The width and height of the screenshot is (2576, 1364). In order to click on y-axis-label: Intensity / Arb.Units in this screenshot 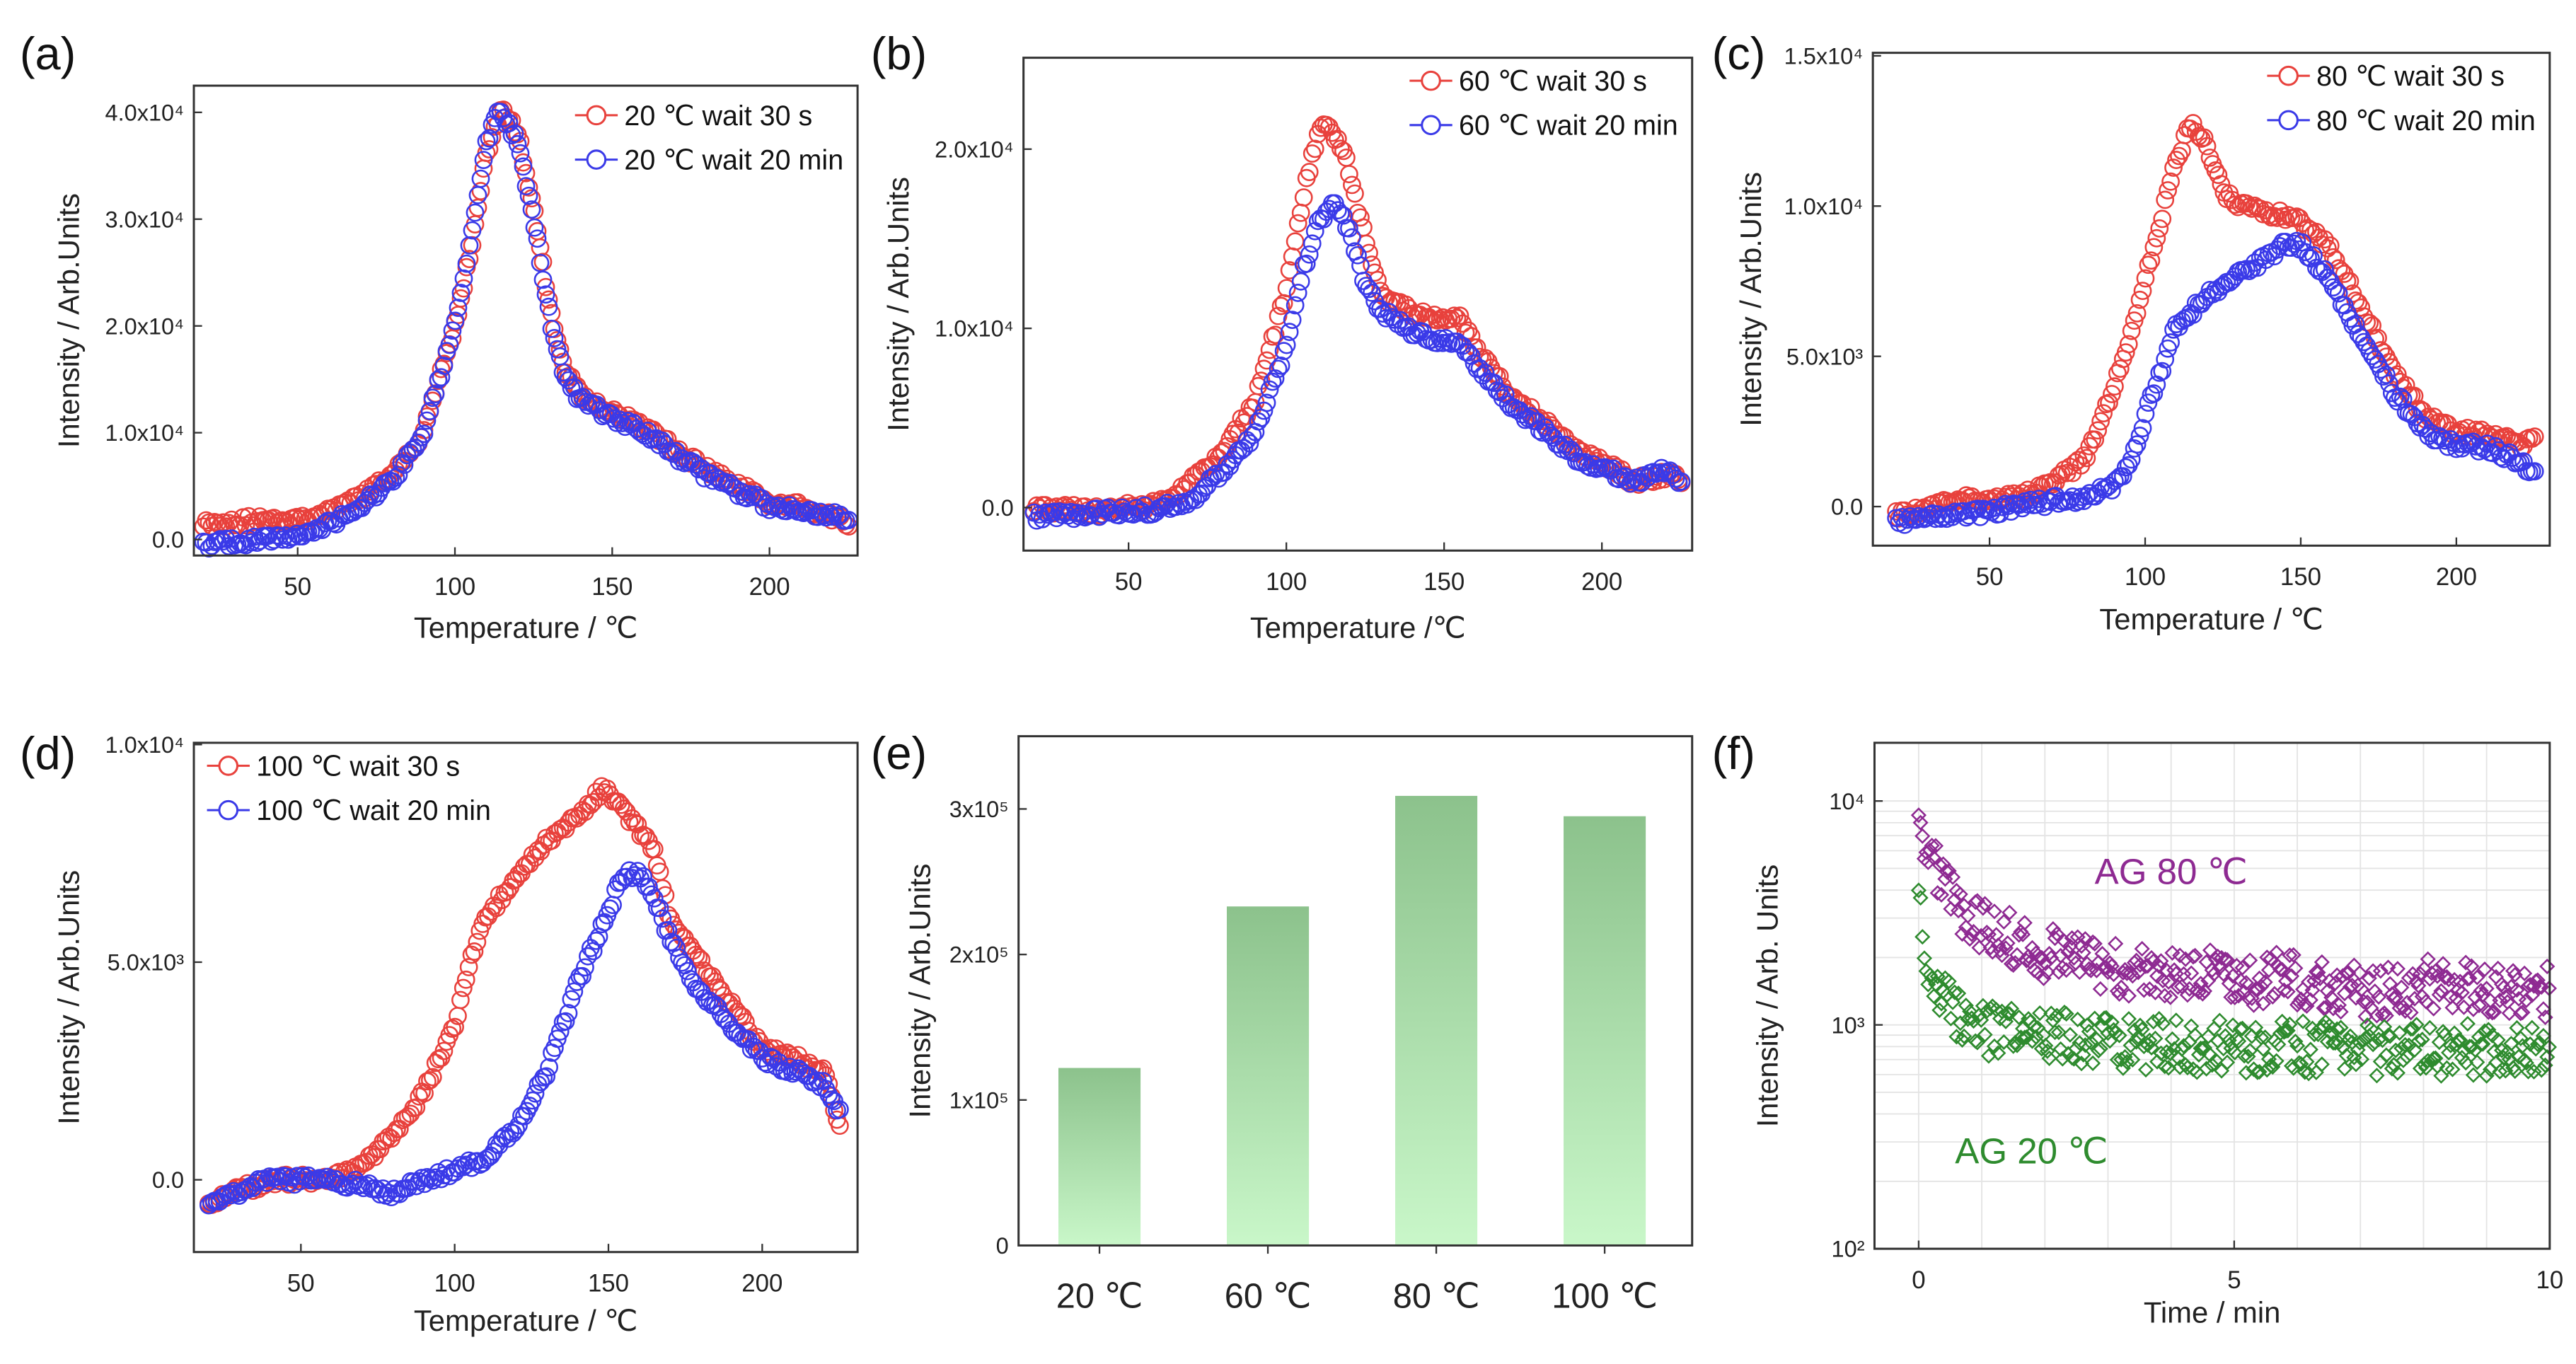, I will do `click(68, 998)`.